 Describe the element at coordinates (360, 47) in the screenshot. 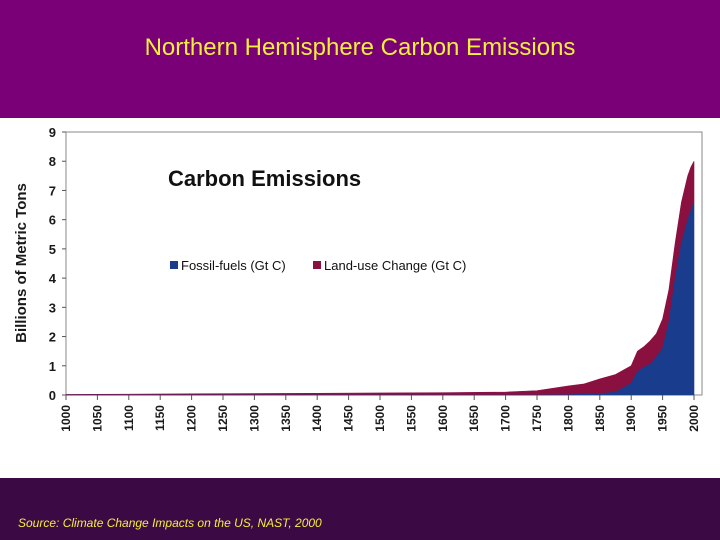

I see `slide-title: Northern Hemisphere Carbon Emissions` at that location.